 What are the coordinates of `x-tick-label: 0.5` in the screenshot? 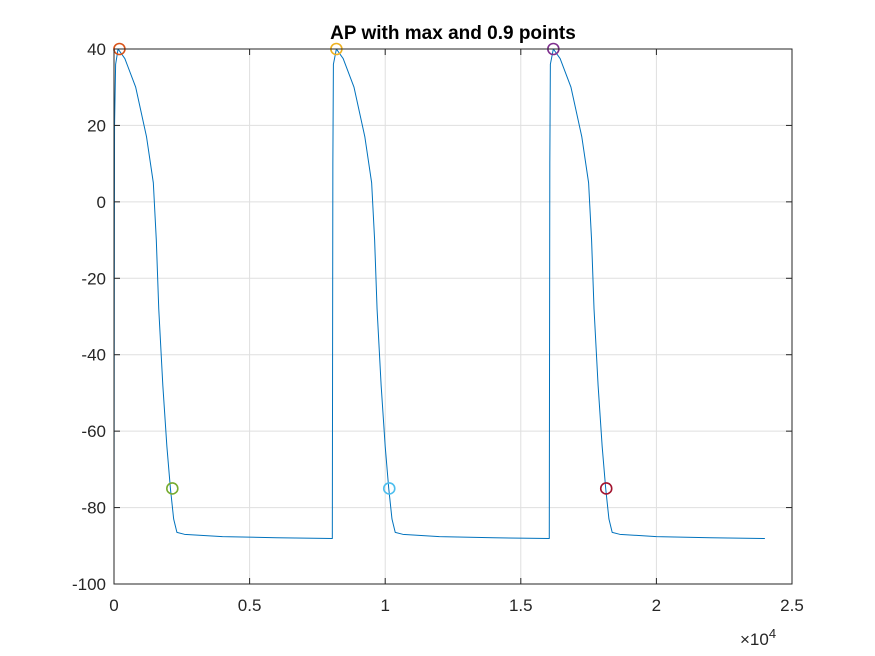 It's located at (250, 605).